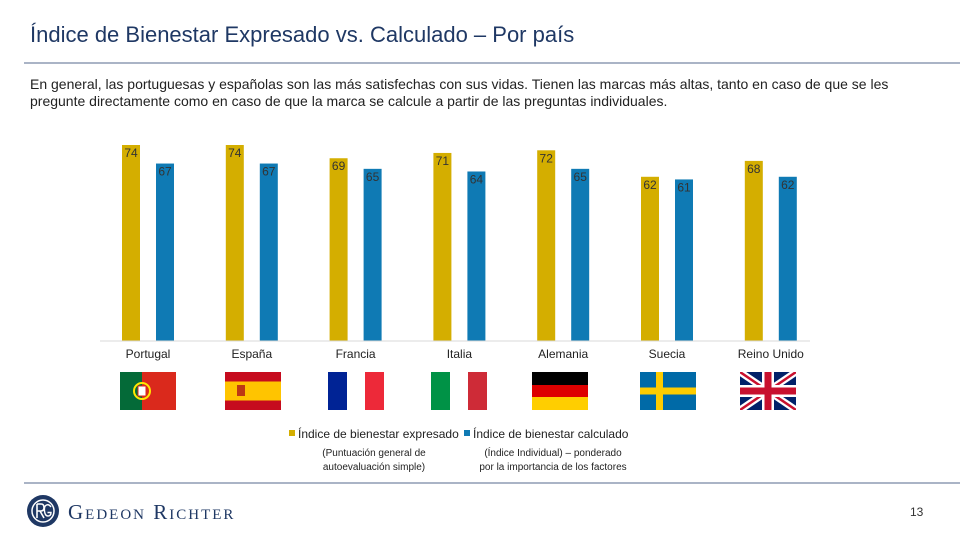 The height and width of the screenshot is (540, 960). What do you see at coordinates (148, 391) in the screenshot?
I see `portugal-flag` at bounding box center [148, 391].